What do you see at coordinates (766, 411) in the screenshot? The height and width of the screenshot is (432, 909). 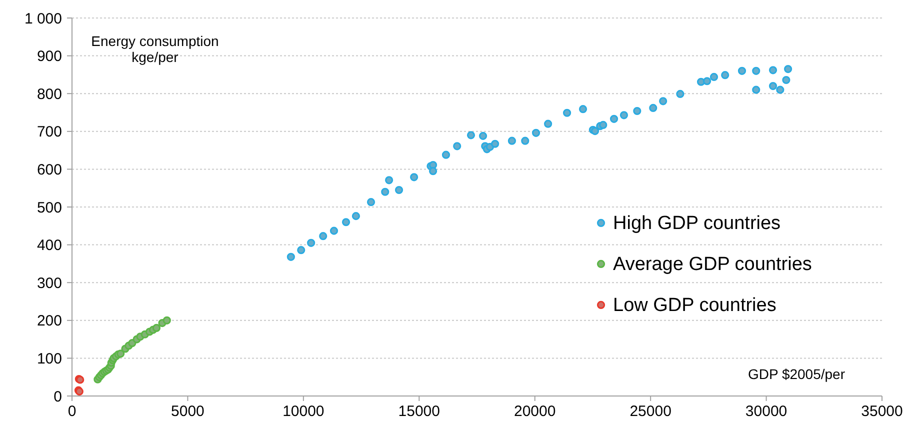 I see `x-tick-label: 30000` at bounding box center [766, 411].